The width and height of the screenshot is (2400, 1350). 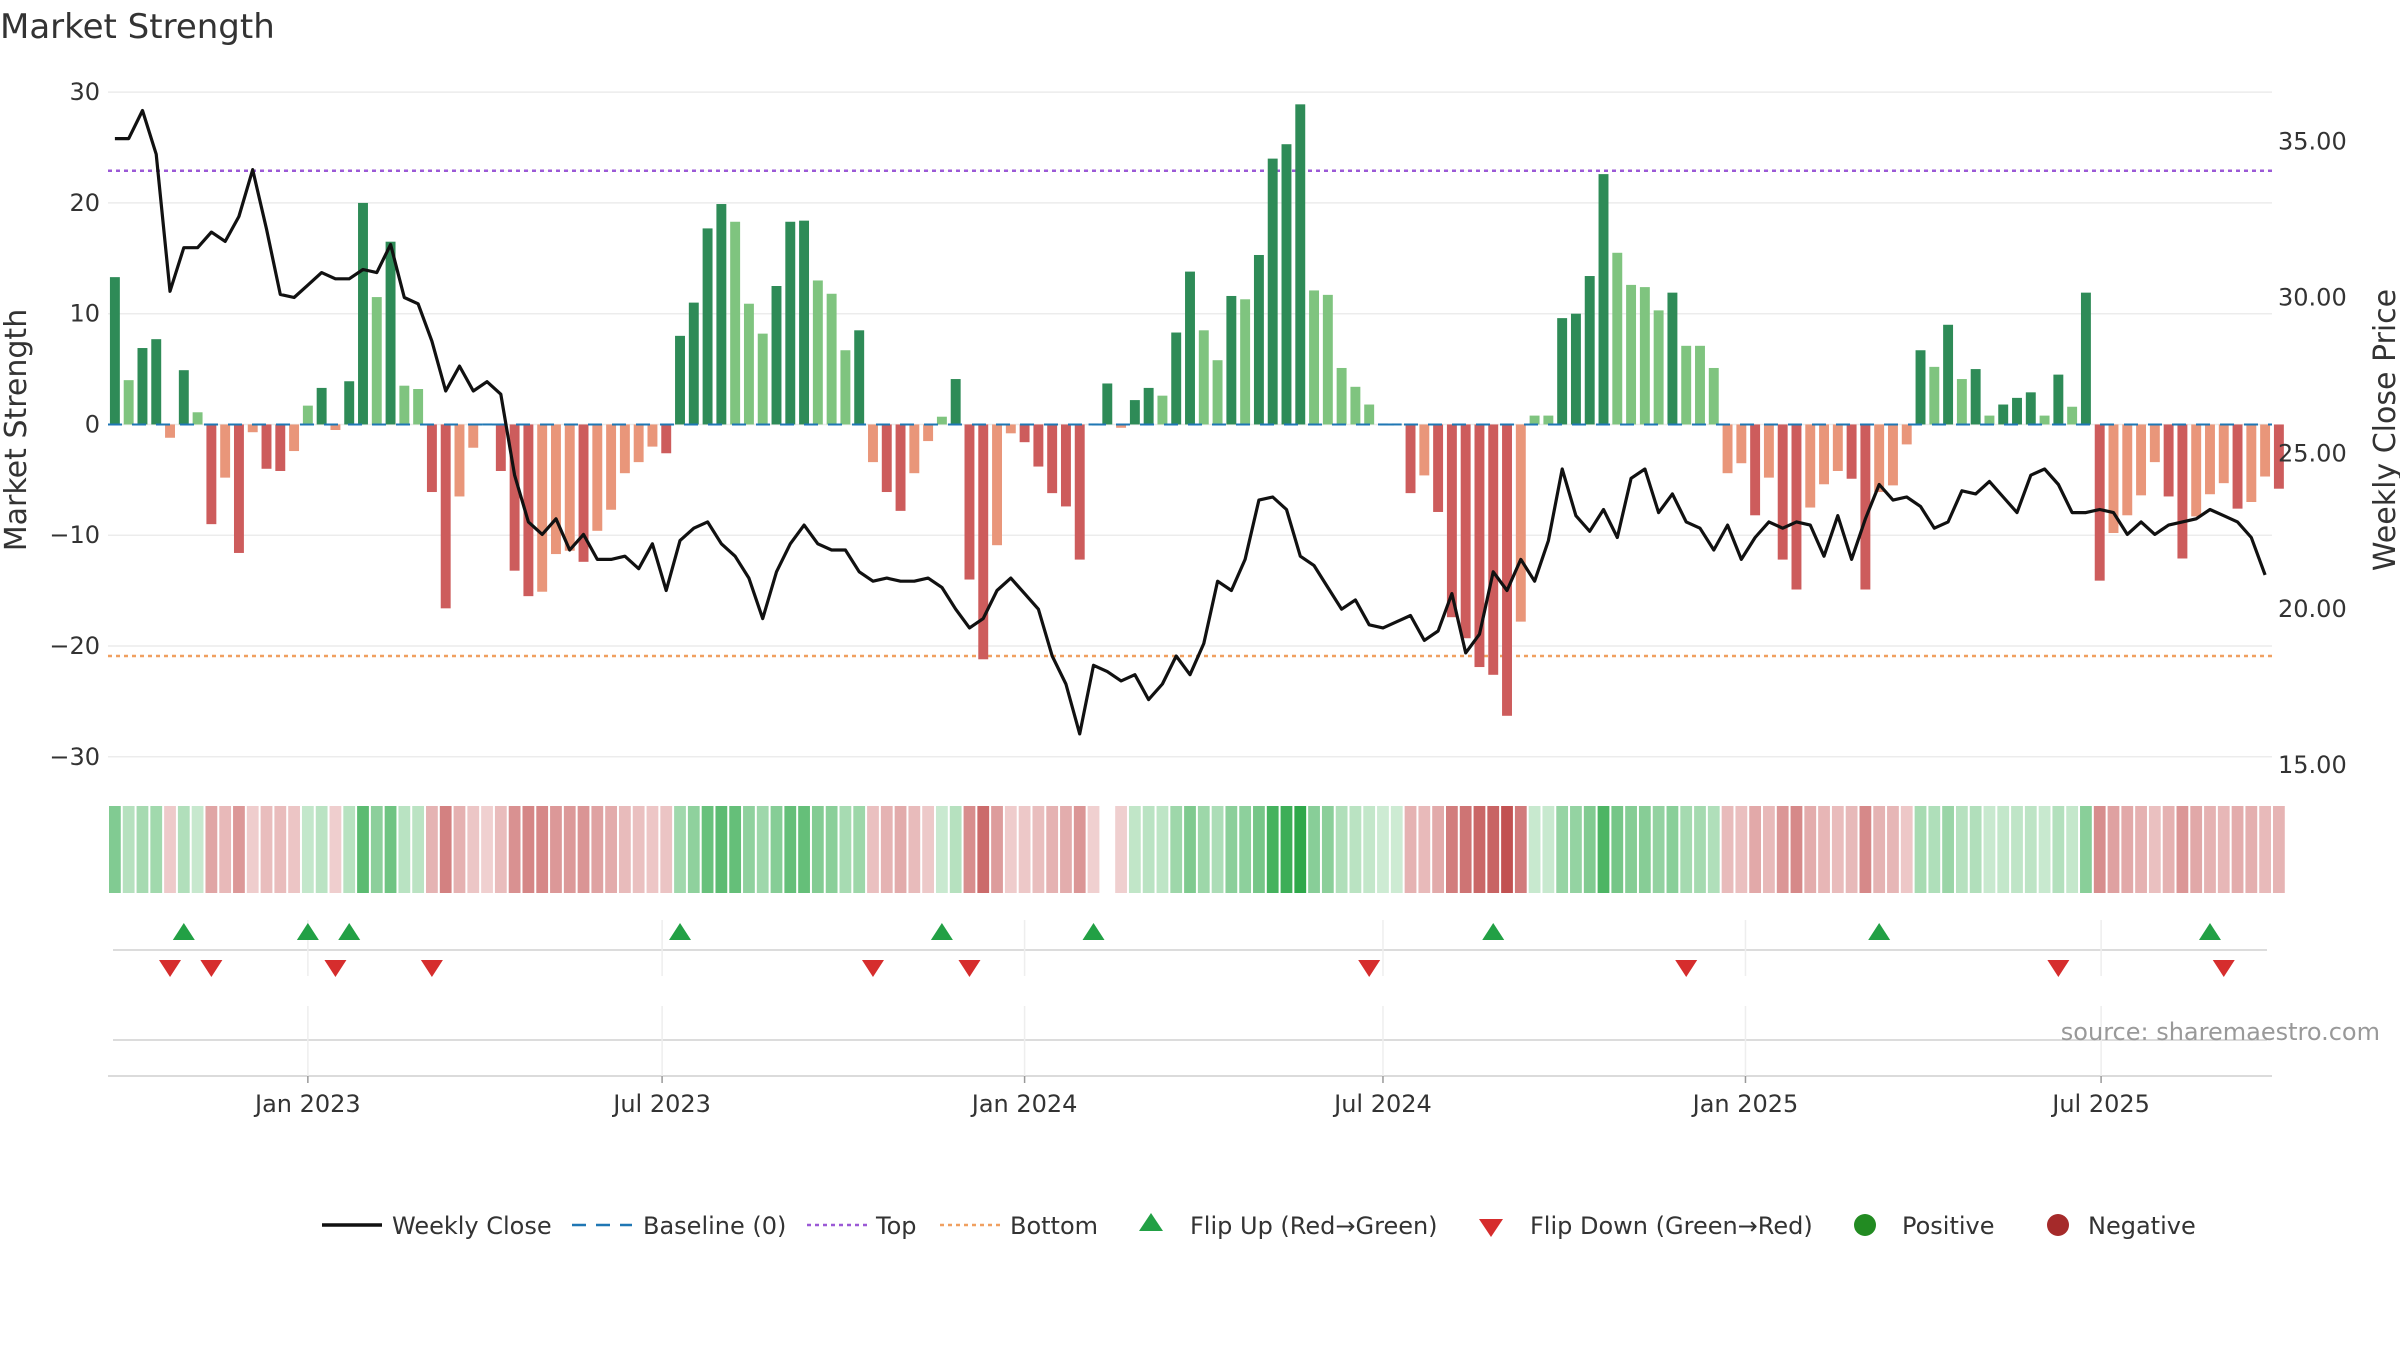 What do you see at coordinates (92, 424) in the screenshot?
I see `y-tick-label: 0` at bounding box center [92, 424].